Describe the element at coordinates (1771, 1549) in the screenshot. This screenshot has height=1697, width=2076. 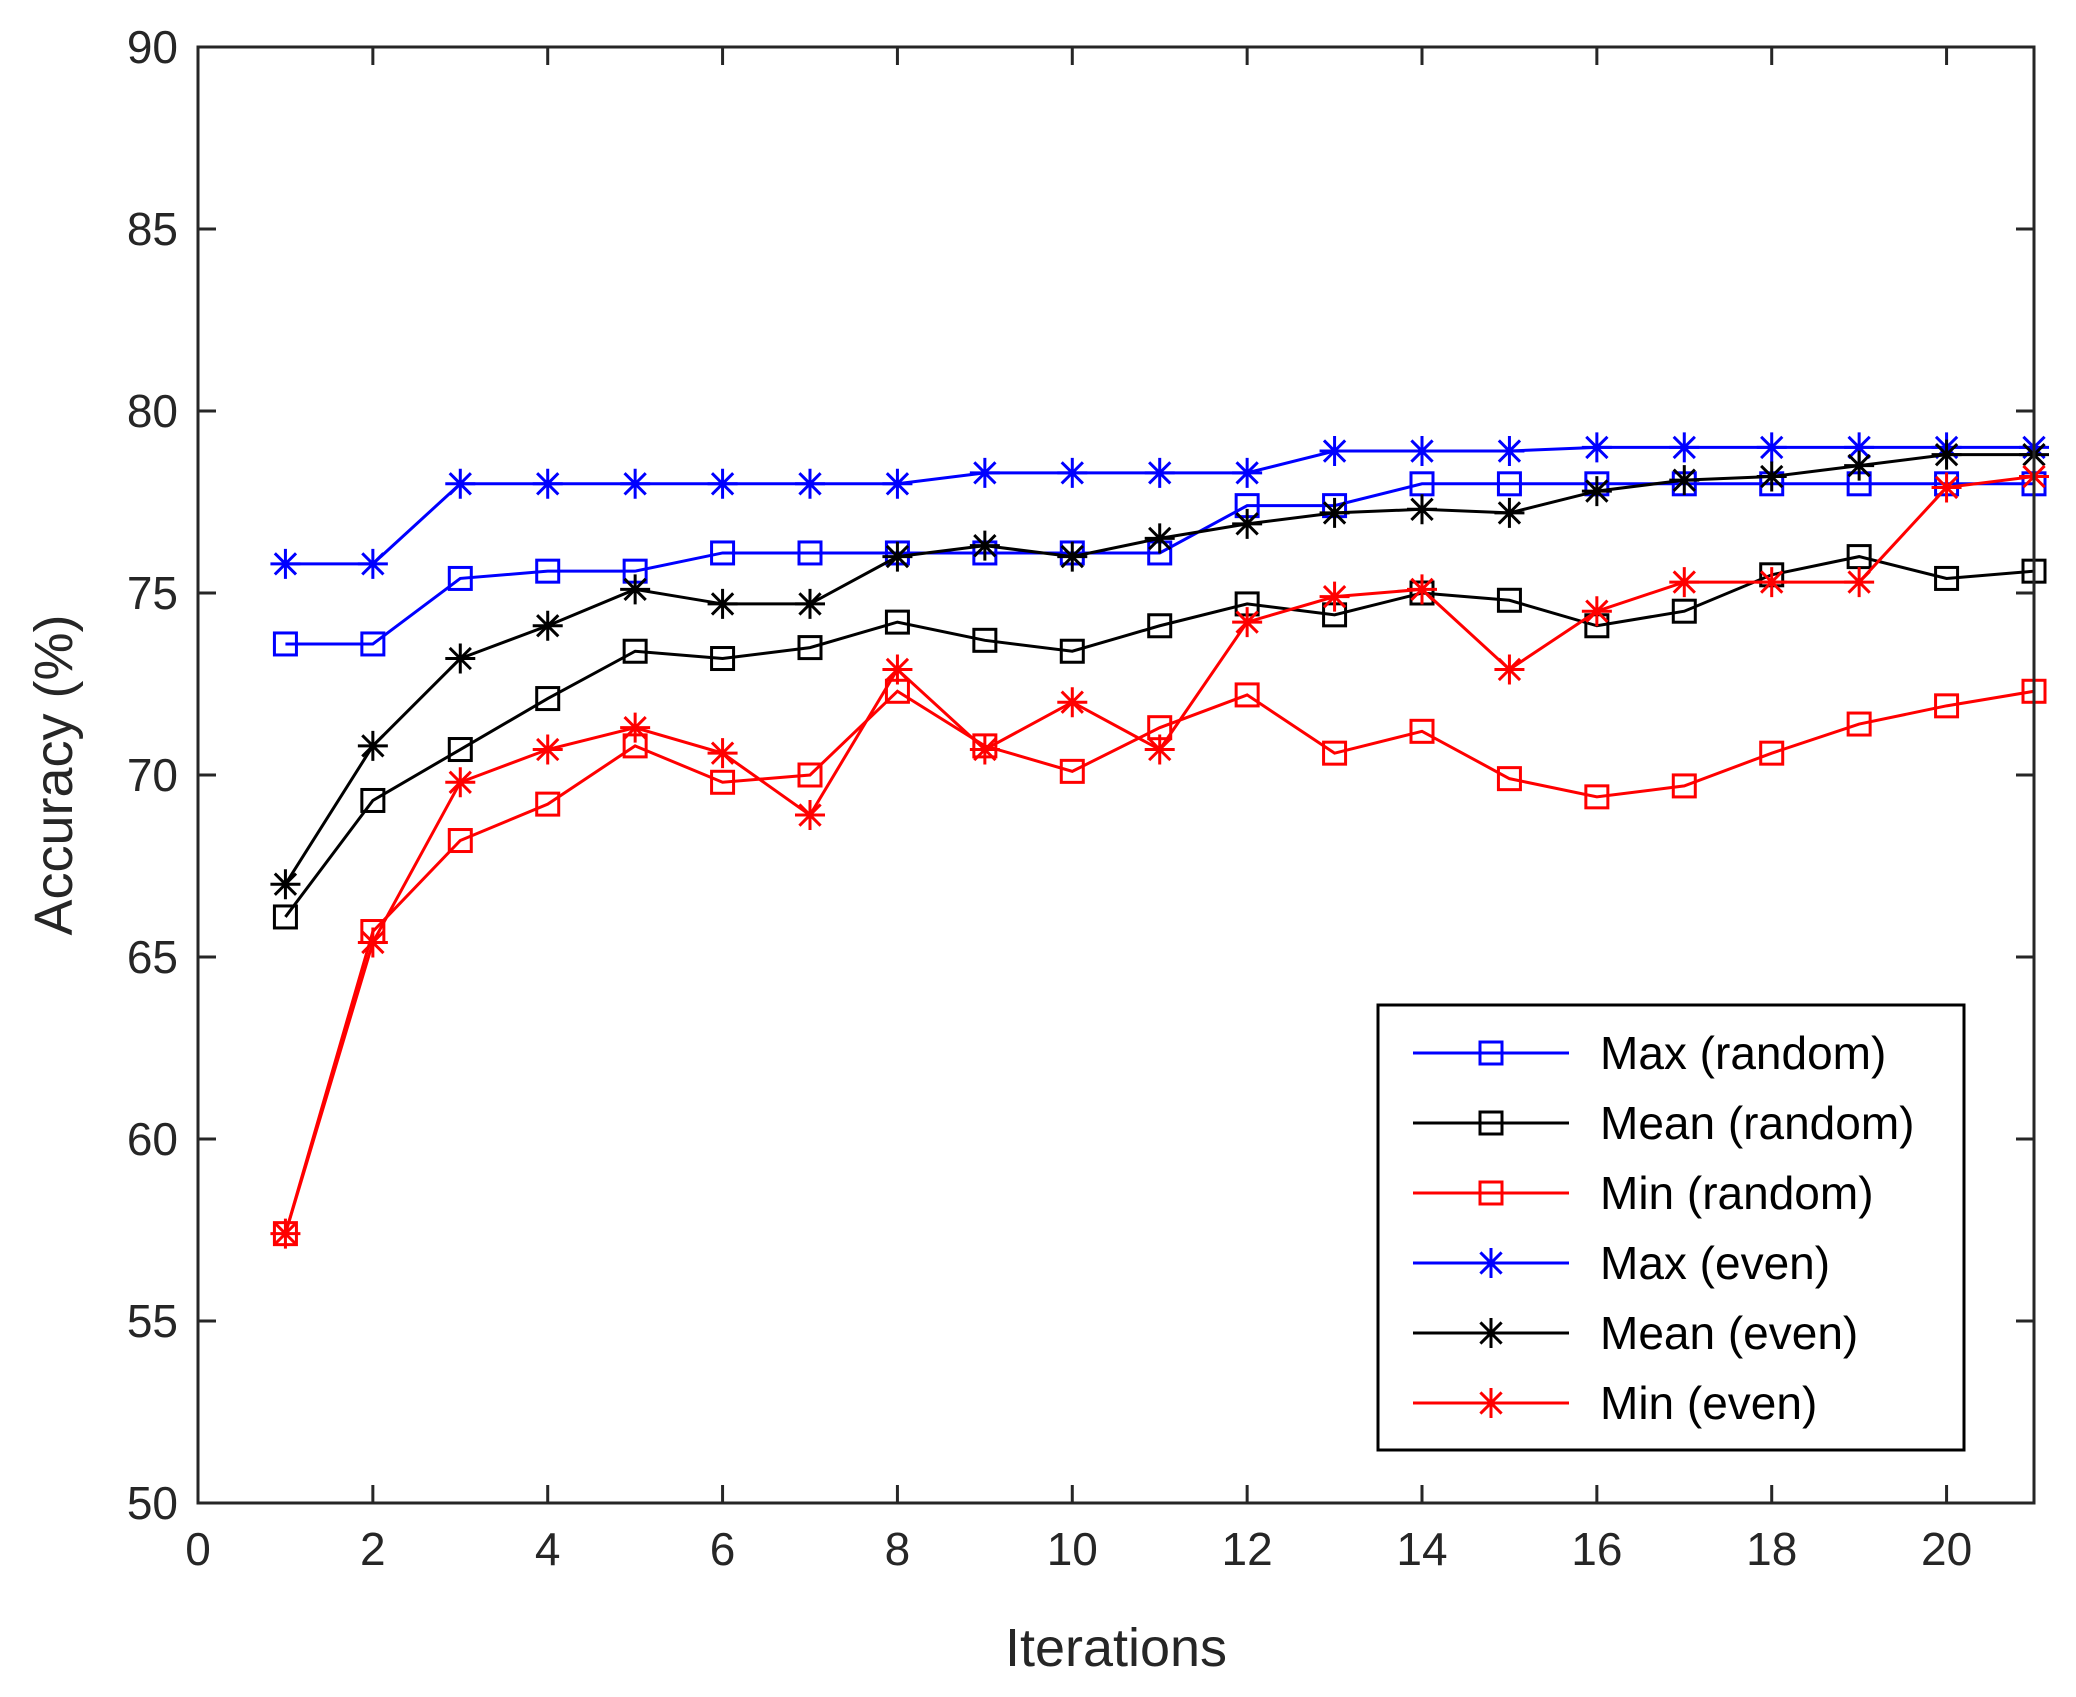
I see `x-tick-label: 18` at that location.